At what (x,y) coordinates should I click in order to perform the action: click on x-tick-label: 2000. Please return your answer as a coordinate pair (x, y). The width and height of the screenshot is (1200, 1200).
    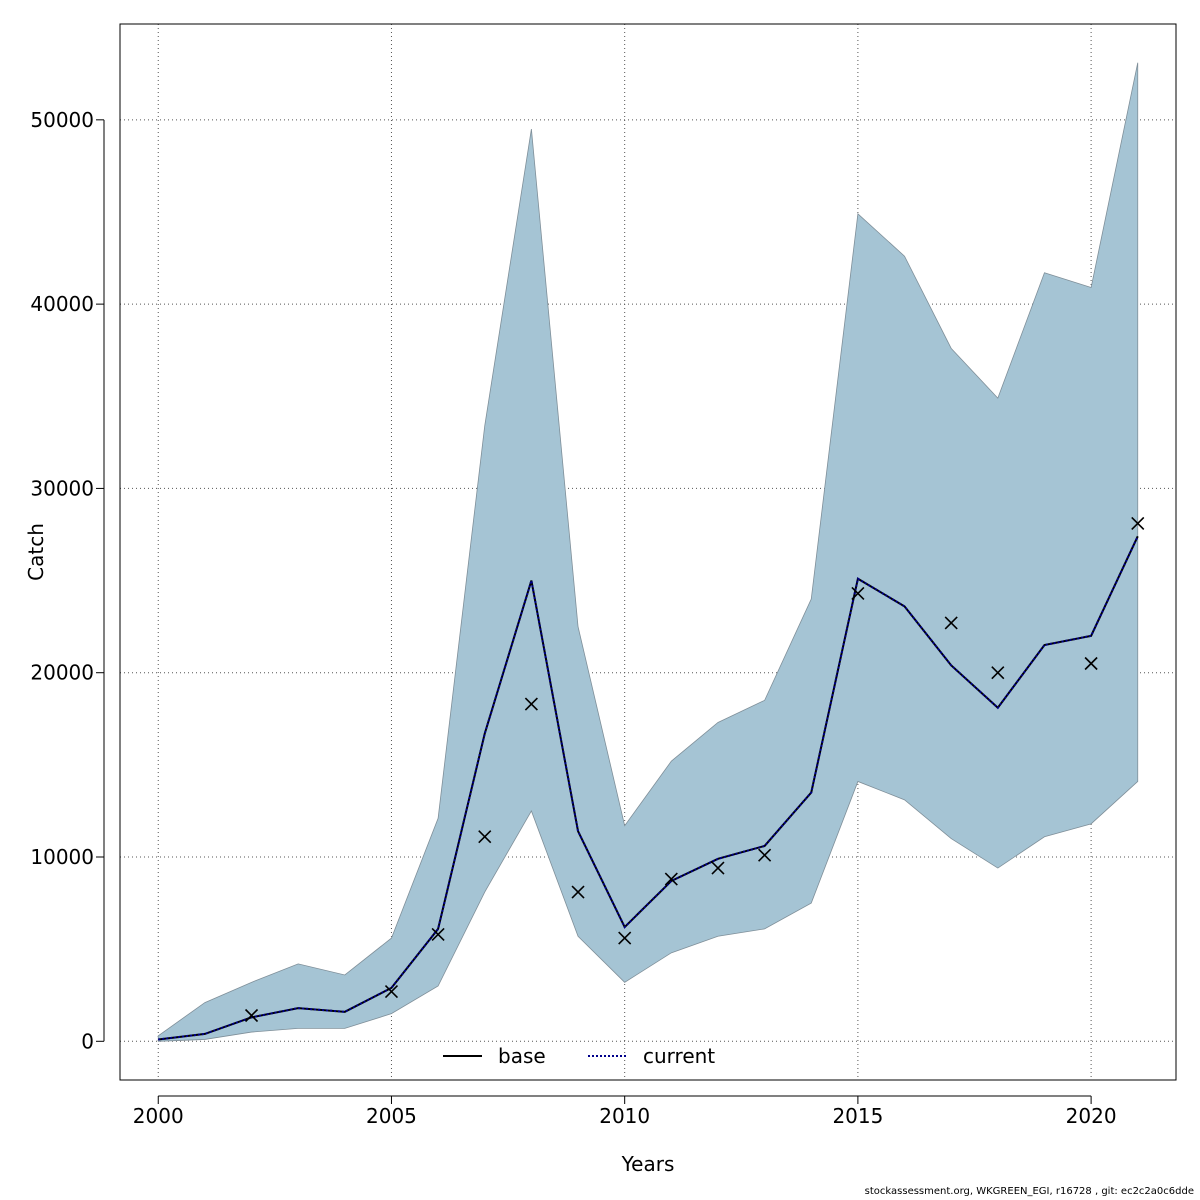
    Looking at the image, I should click on (158, 1116).